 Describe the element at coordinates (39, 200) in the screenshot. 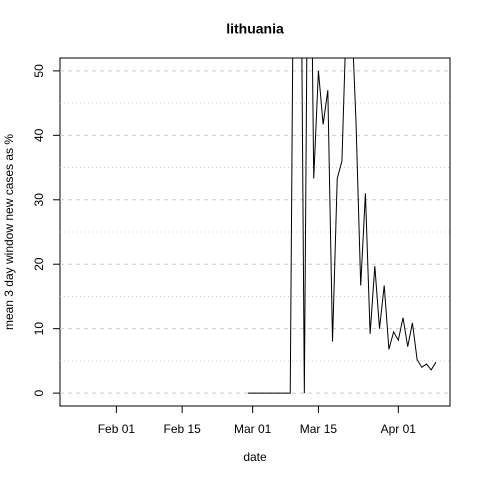

I see `y-tick-label: 30` at that location.